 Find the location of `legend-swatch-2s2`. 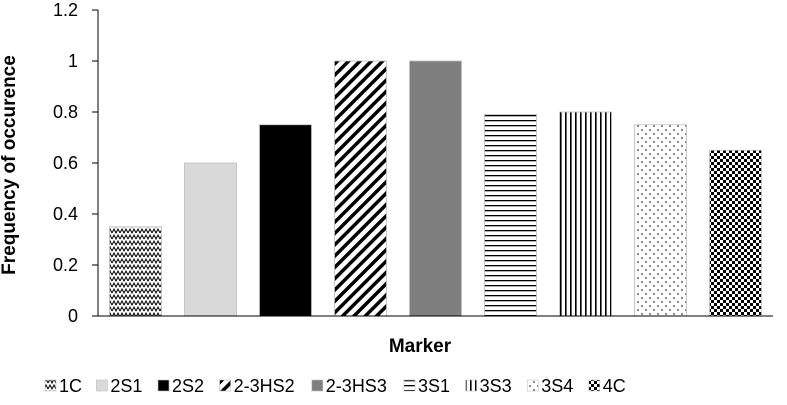

legend-swatch-2s2 is located at coordinates (163, 385).